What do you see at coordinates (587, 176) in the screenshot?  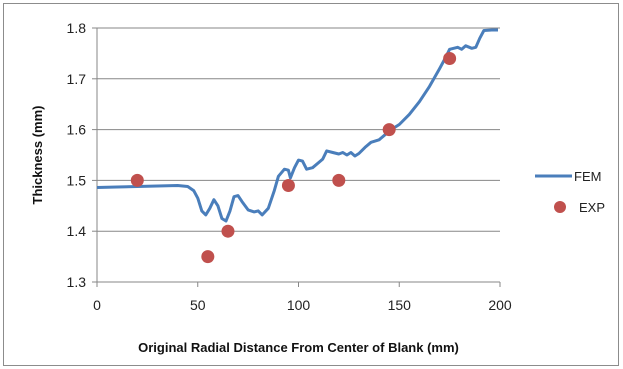 I see `legend-fem-label: FEM` at bounding box center [587, 176].